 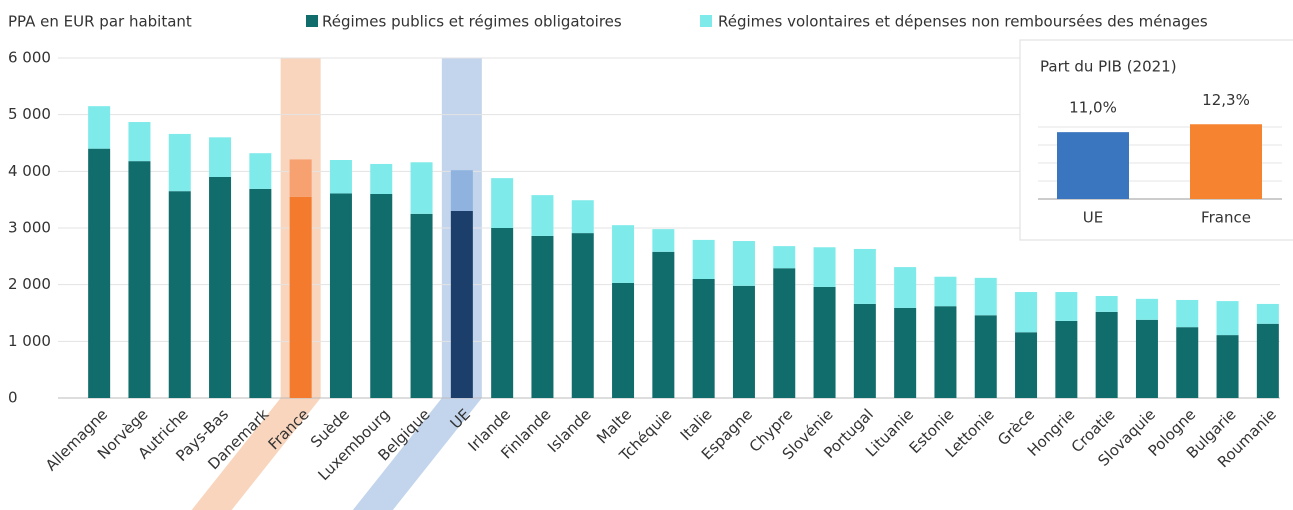 What do you see at coordinates (29, 58) in the screenshot?
I see `y-tick-label: 6 000` at bounding box center [29, 58].